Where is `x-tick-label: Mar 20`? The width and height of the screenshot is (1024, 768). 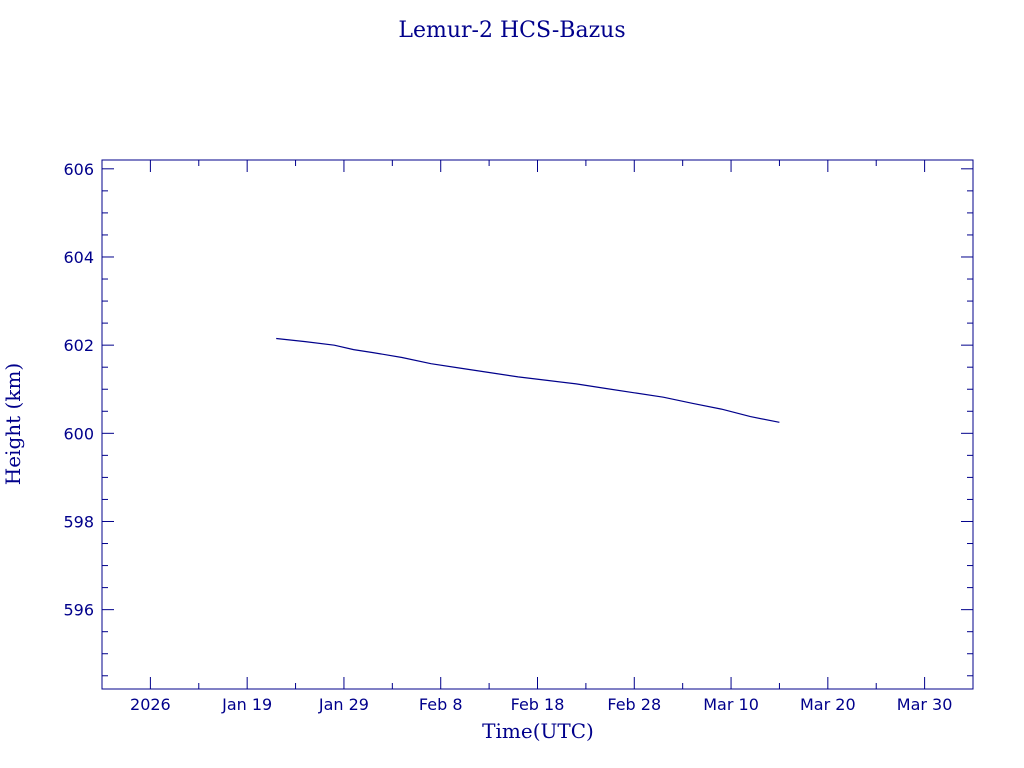 x-tick-label: Mar 20 is located at coordinates (828, 704).